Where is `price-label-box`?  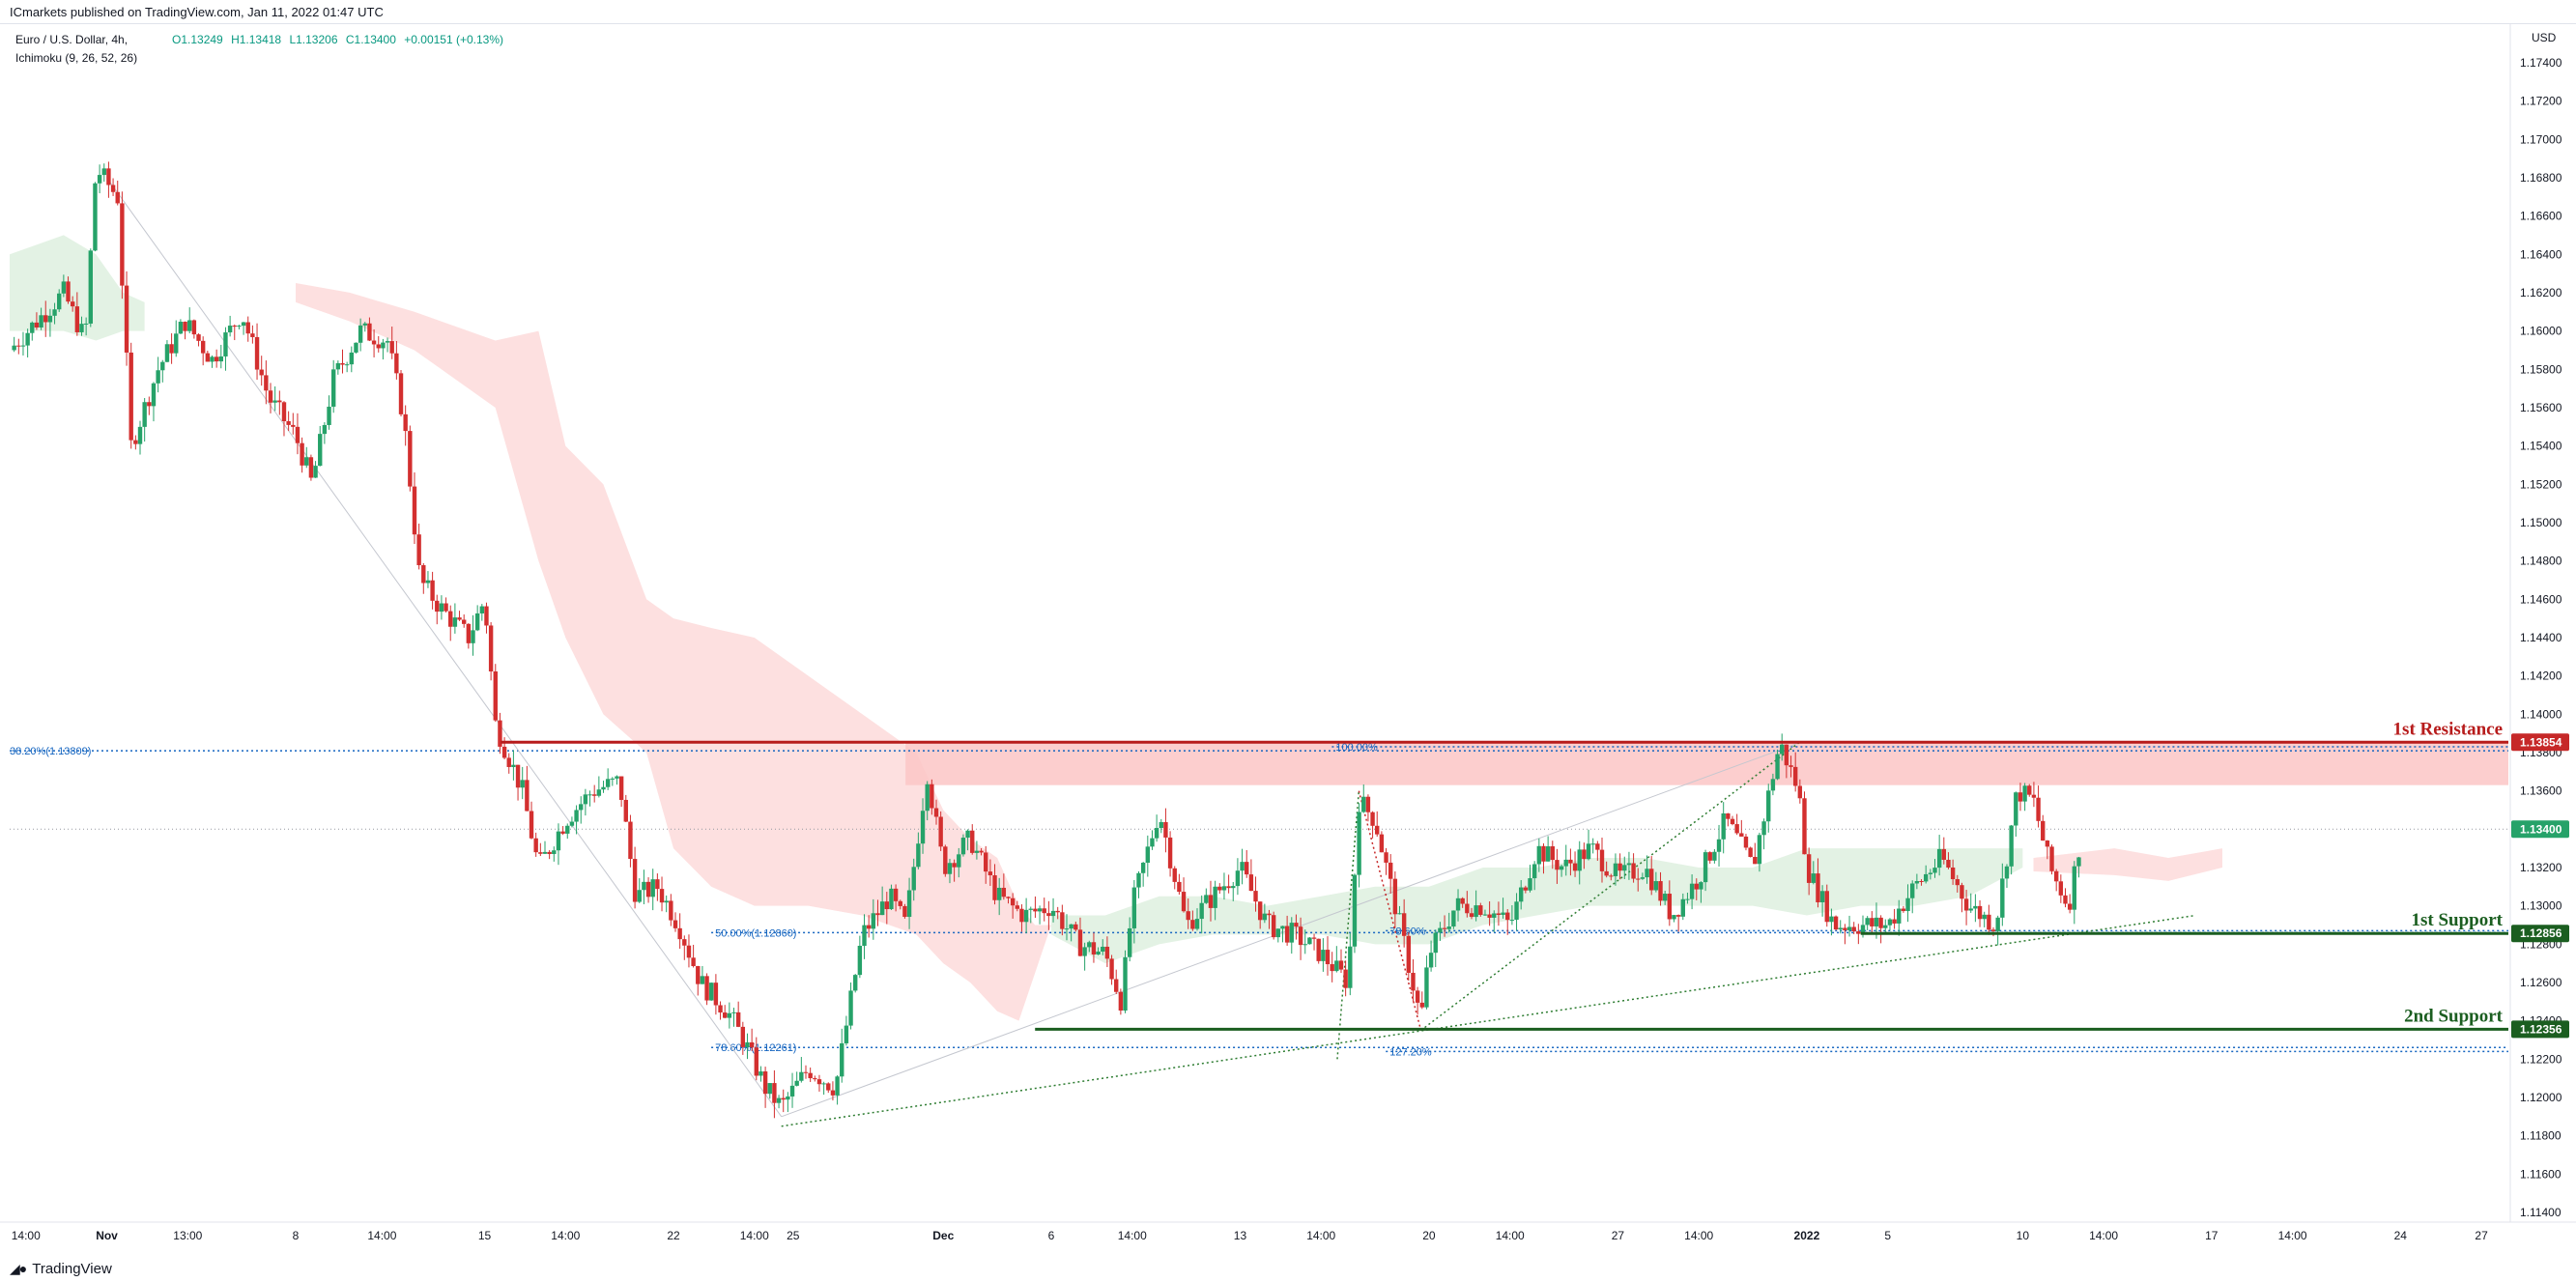
price-label-box is located at coordinates (2540, 934).